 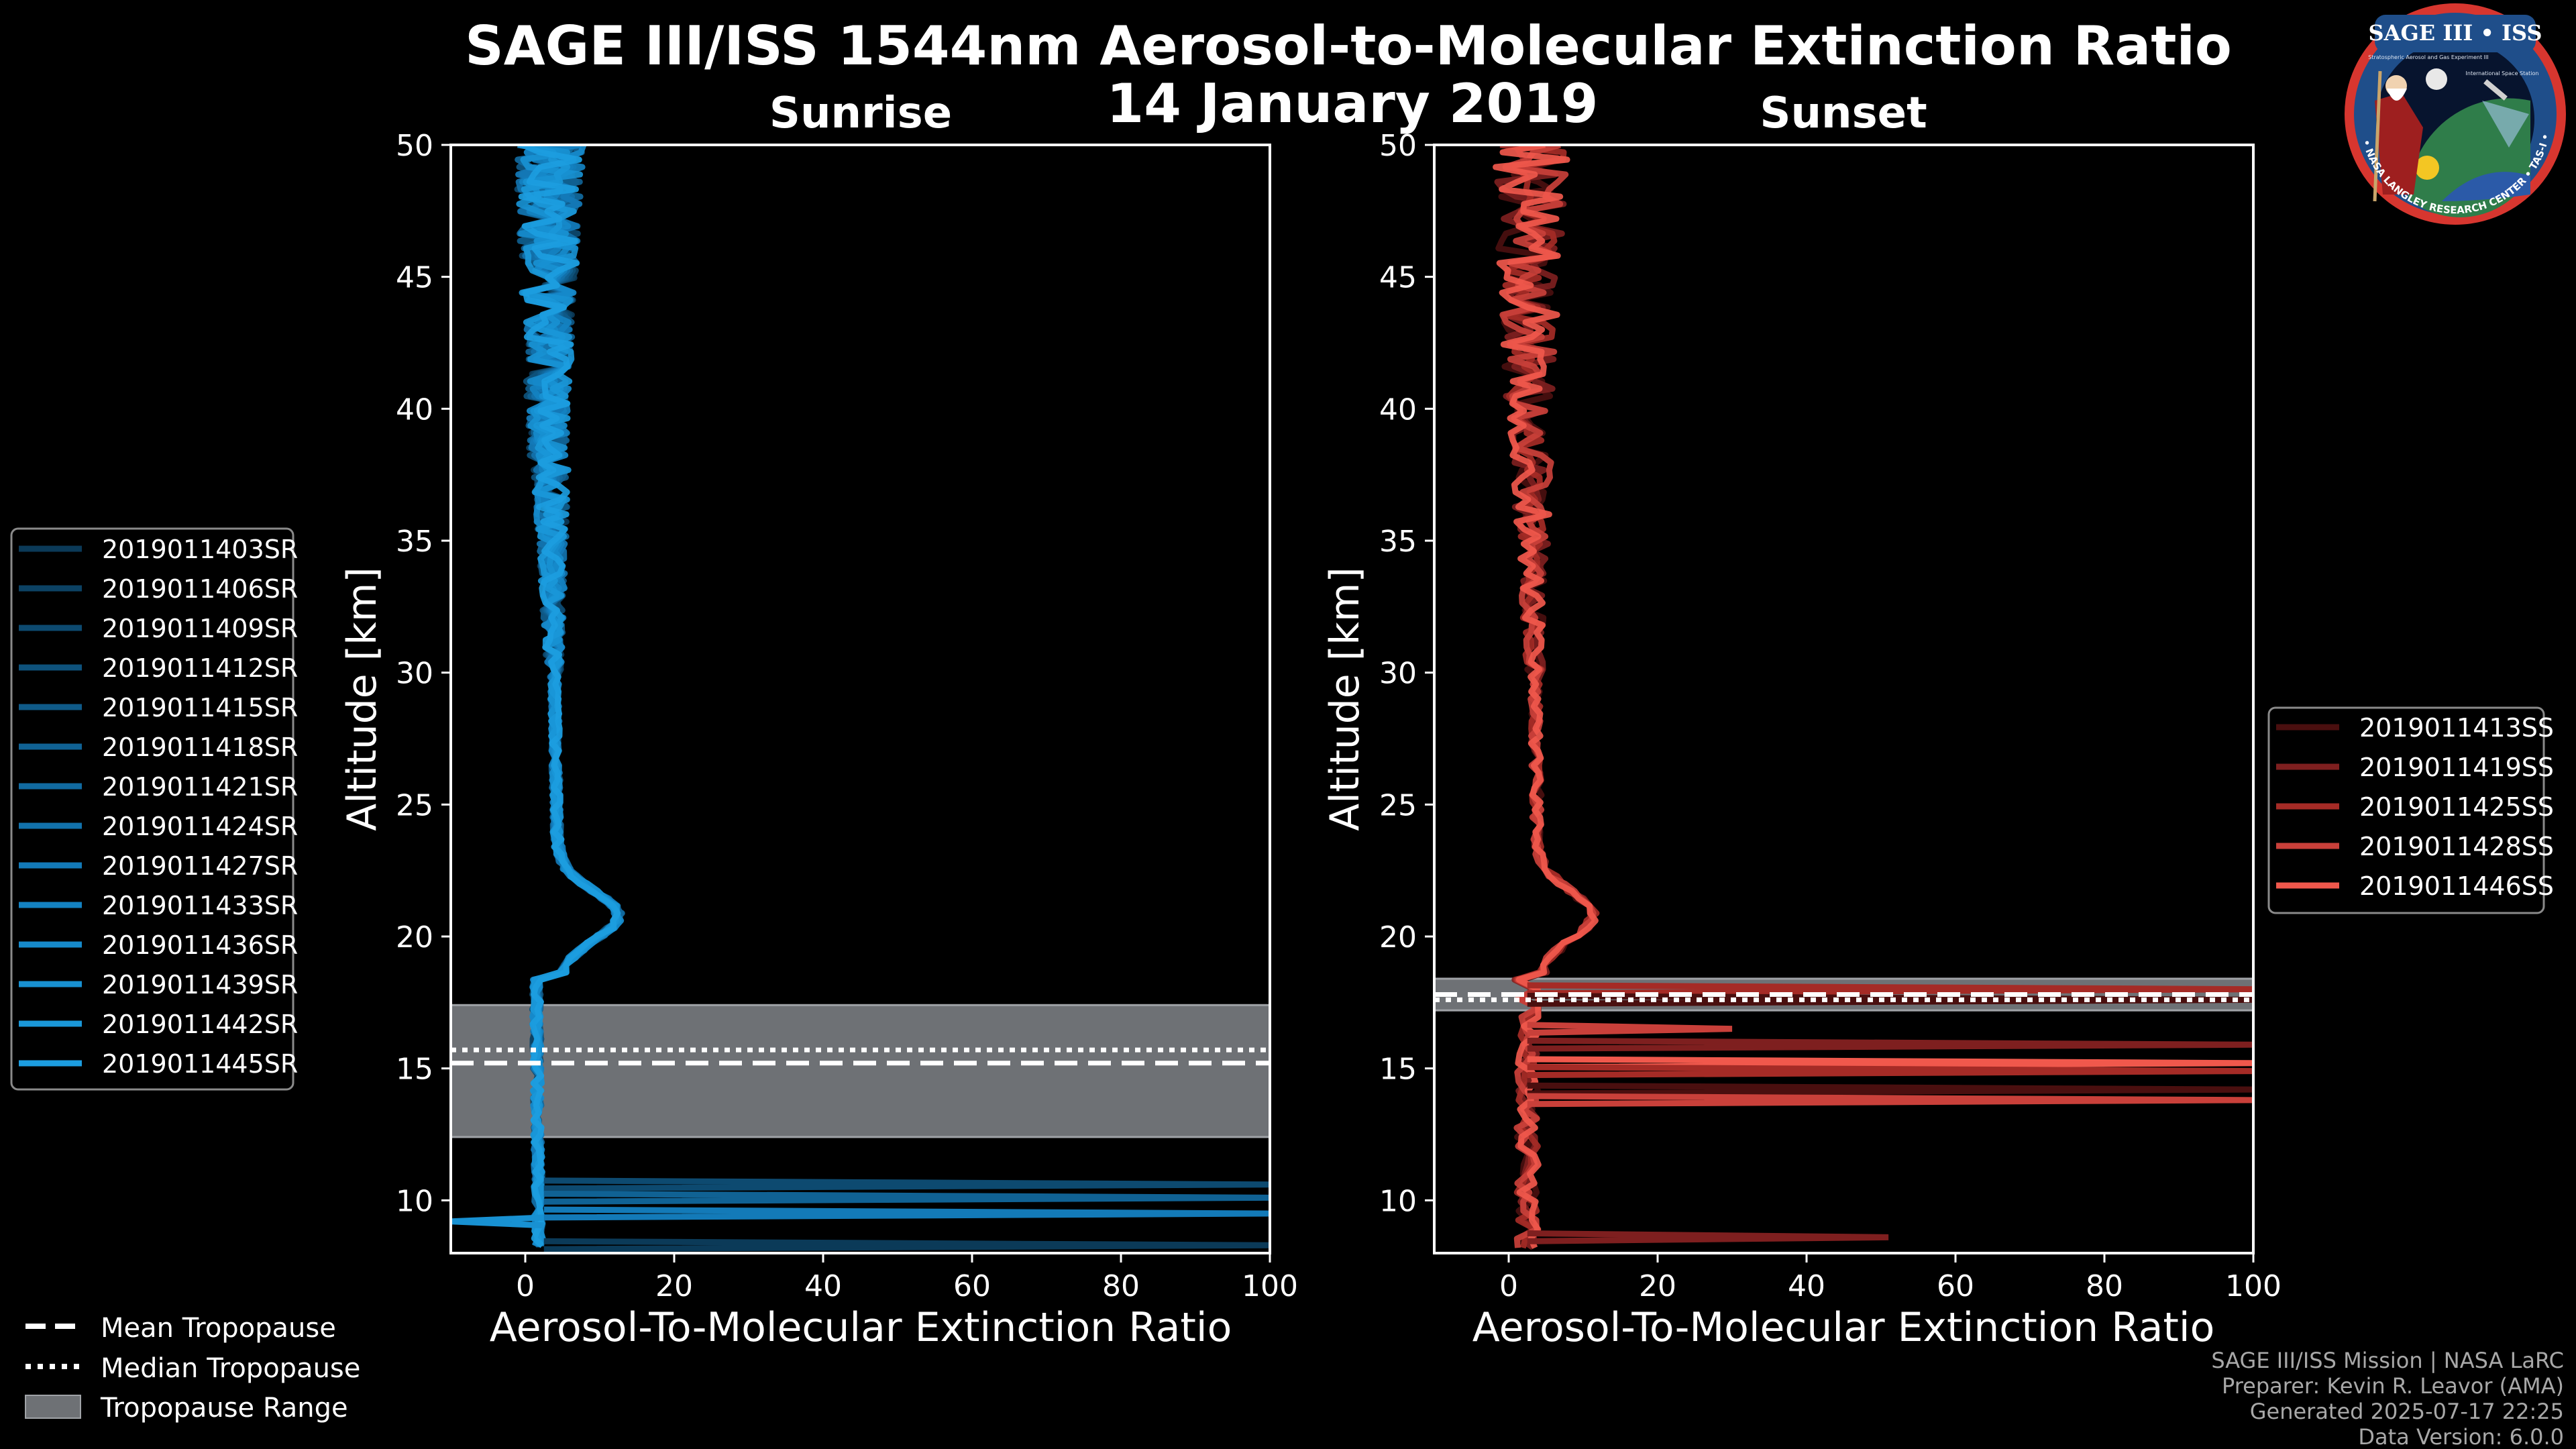 What do you see at coordinates (2456, 846) in the screenshot?
I see `legend-label: 2019011428SS` at bounding box center [2456, 846].